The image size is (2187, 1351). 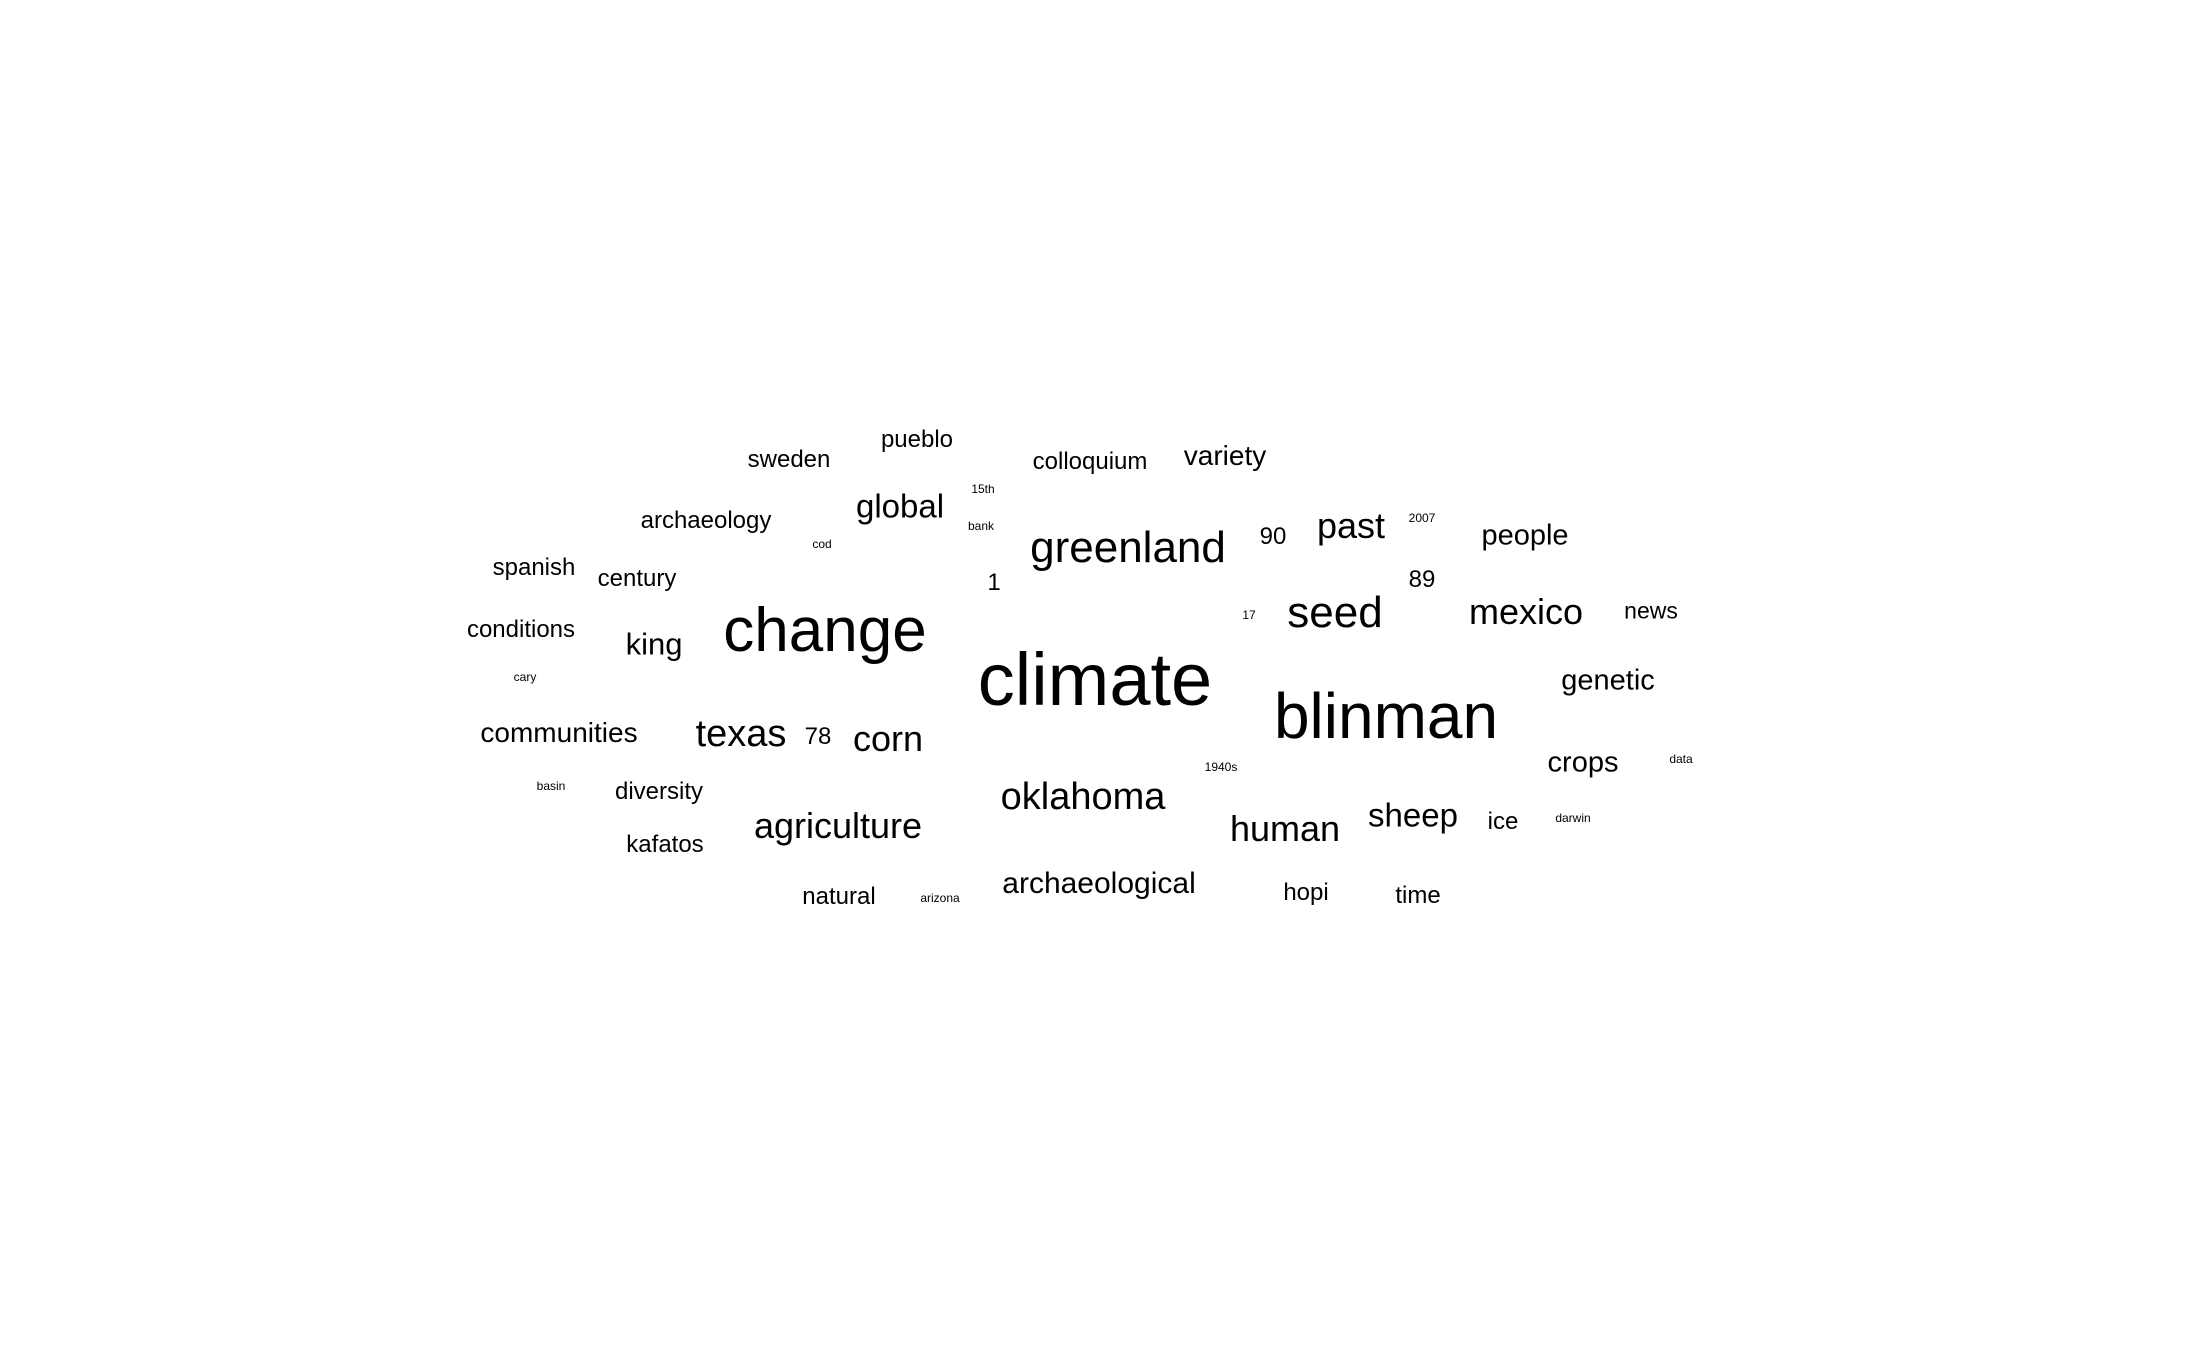 What do you see at coordinates (825, 630) in the screenshot?
I see `word-change: change` at bounding box center [825, 630].